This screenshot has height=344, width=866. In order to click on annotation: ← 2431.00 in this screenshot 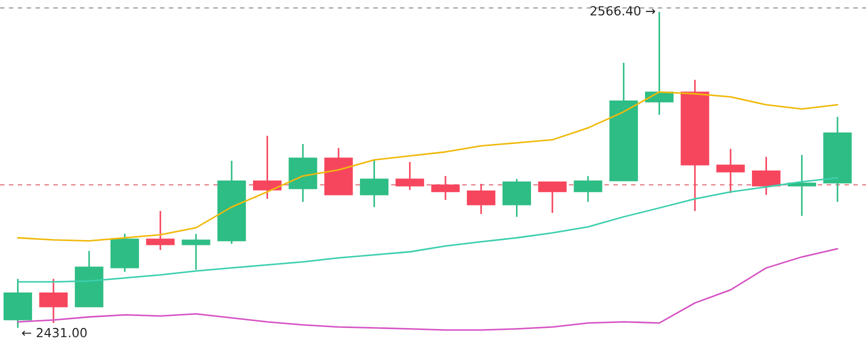, I will do `click(54, 333)`.